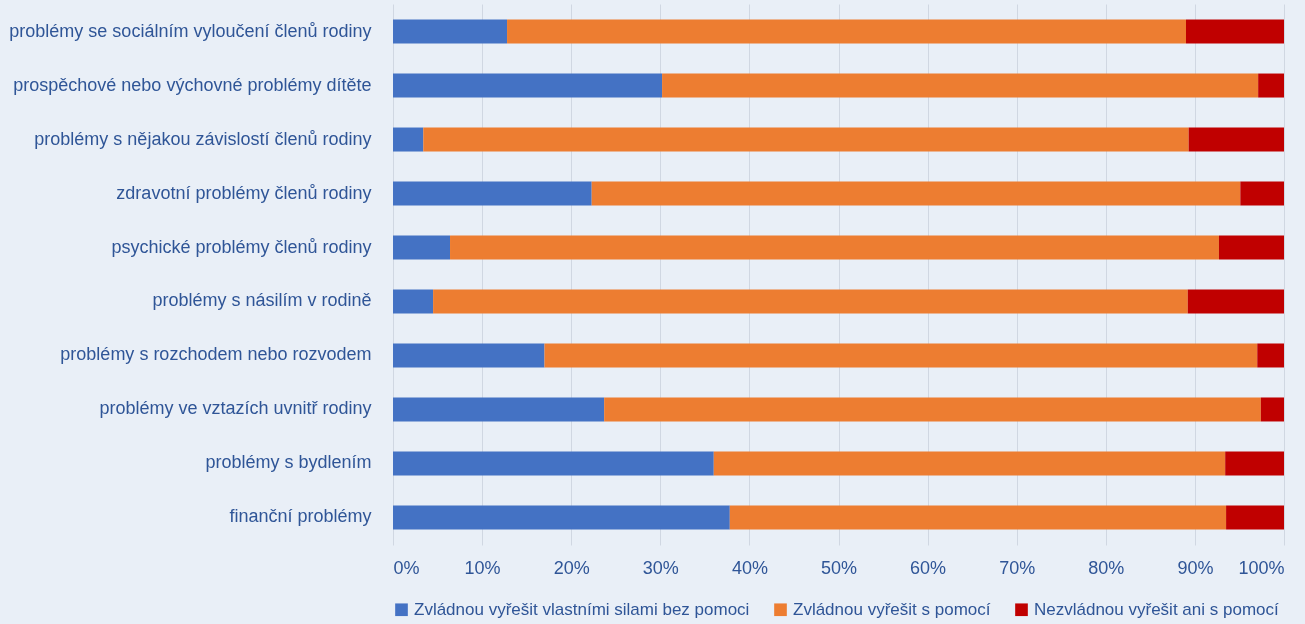 The width and height of the screenshot is (1305, 624). Describe the element at coordinates (288, 462) in the screenshot. I see `y-tick-label: problémy s bydlením` at that location.